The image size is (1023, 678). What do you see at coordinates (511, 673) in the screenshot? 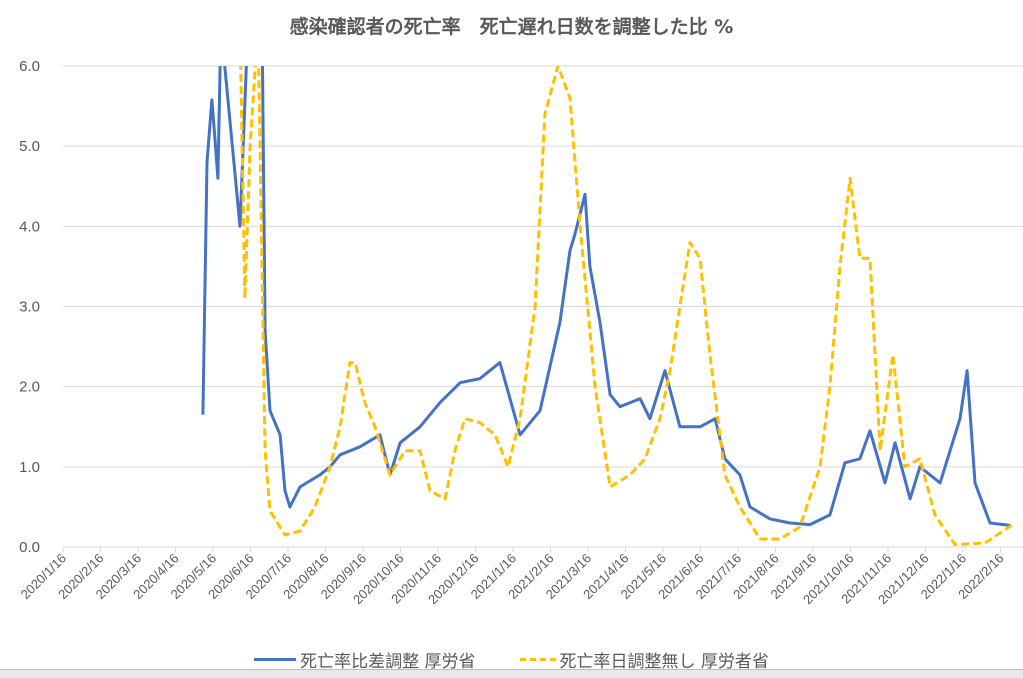
I see `sheet-tab-bar` at bounding box center [511, 673].